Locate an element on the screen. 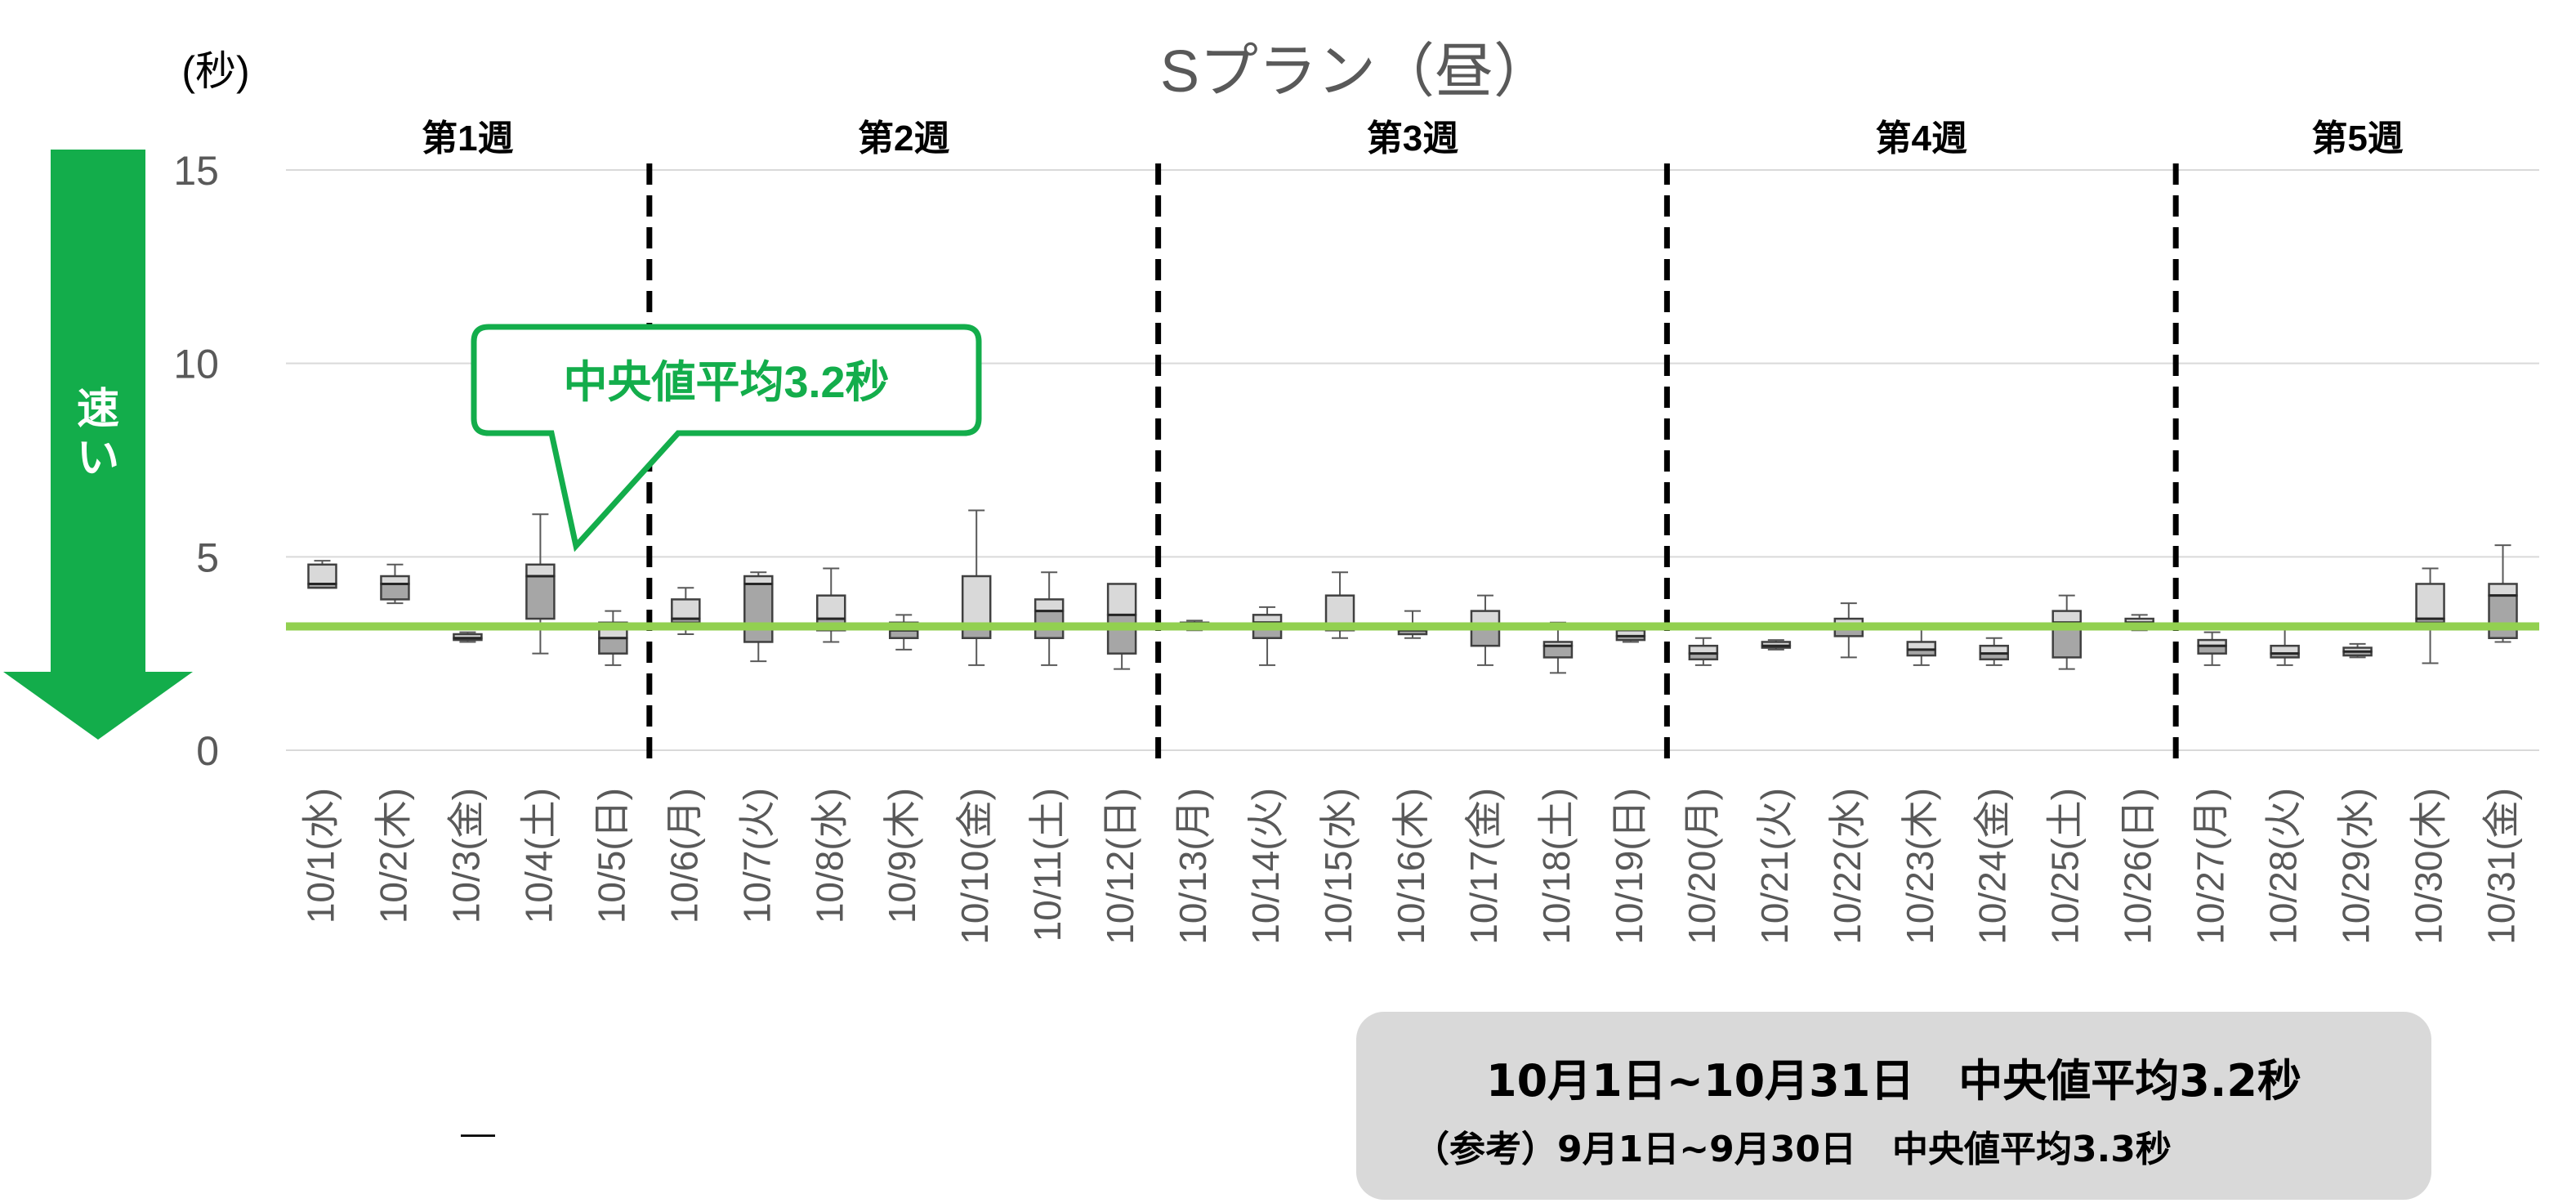  box-series is located at coordinates (1413, 591).